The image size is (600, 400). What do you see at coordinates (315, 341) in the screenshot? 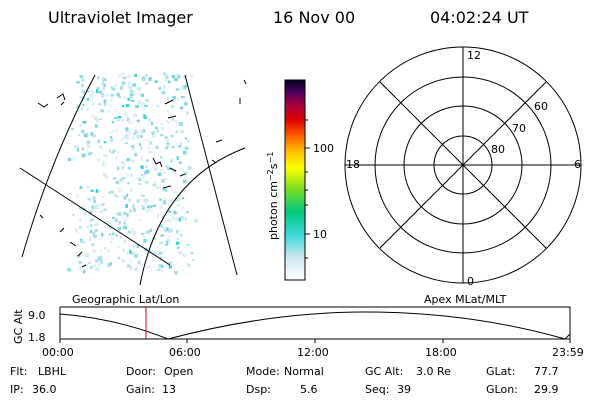
I see `orbit-ticks` at bounding box center [315, 341].